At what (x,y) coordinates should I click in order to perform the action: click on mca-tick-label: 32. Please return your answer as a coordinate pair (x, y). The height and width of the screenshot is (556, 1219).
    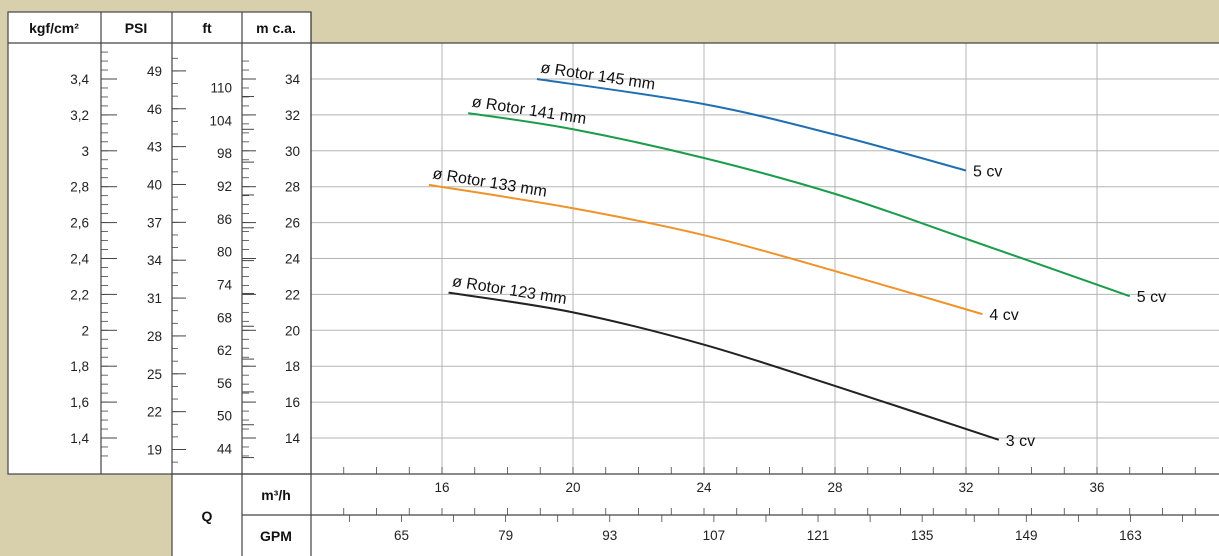
    Looking at the image, I should click on (292, 115).